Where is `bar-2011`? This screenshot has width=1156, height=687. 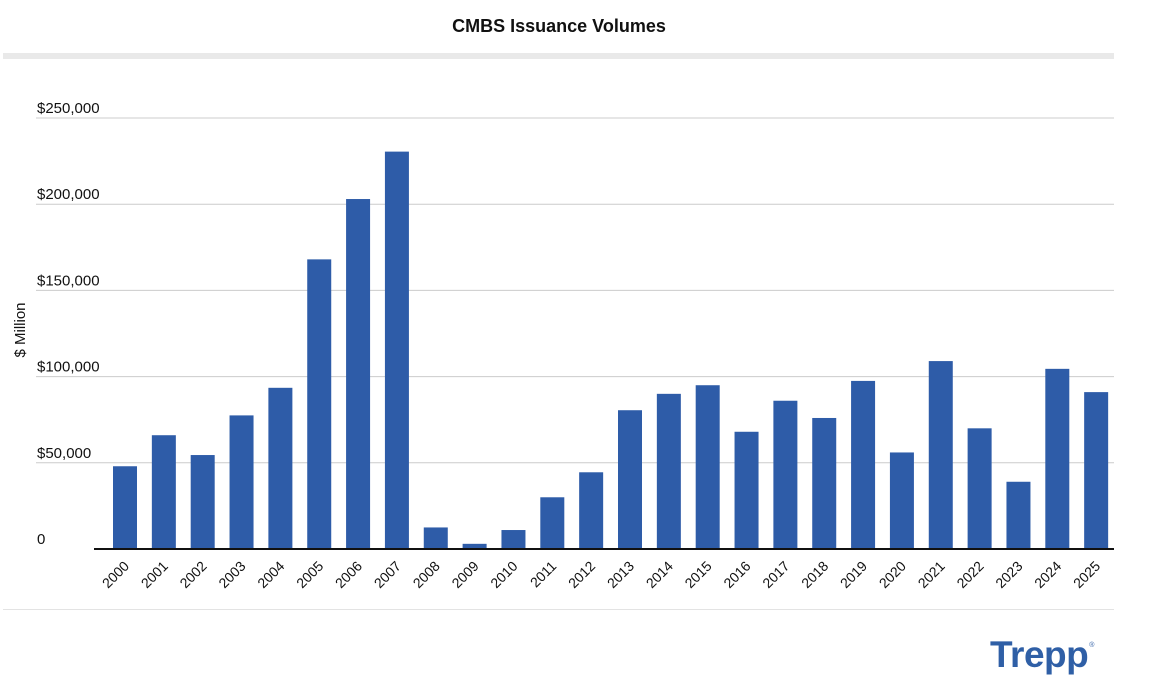 bar-2011 is located at coordinates (552, 523).